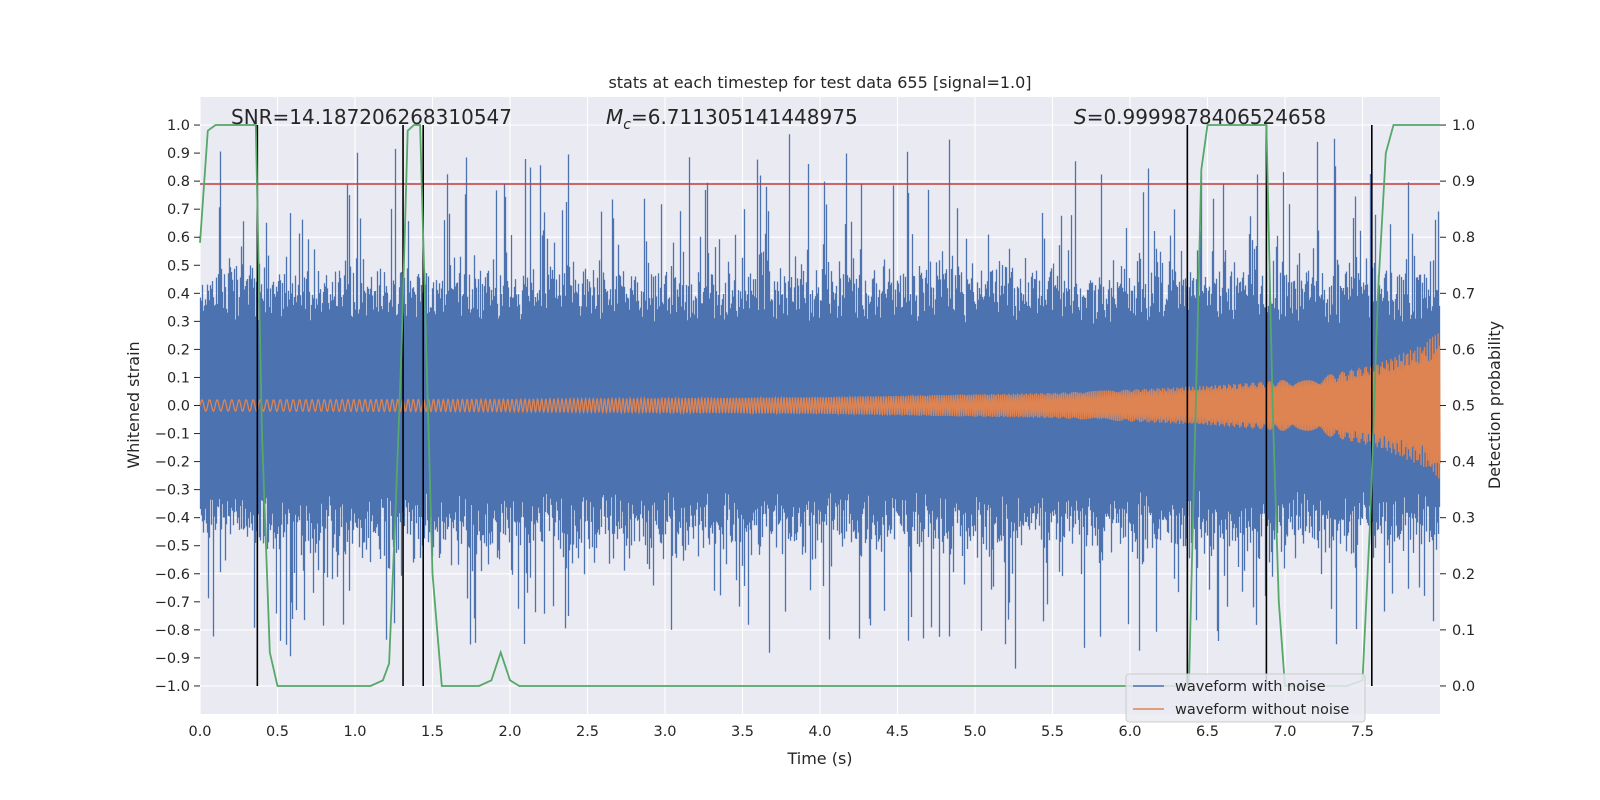 This screenshot has width=1600, height=800. Describe the element at coordinates (1494, 405) in the screenshot. I see `y2-axis-label: Detection probability` at that location.